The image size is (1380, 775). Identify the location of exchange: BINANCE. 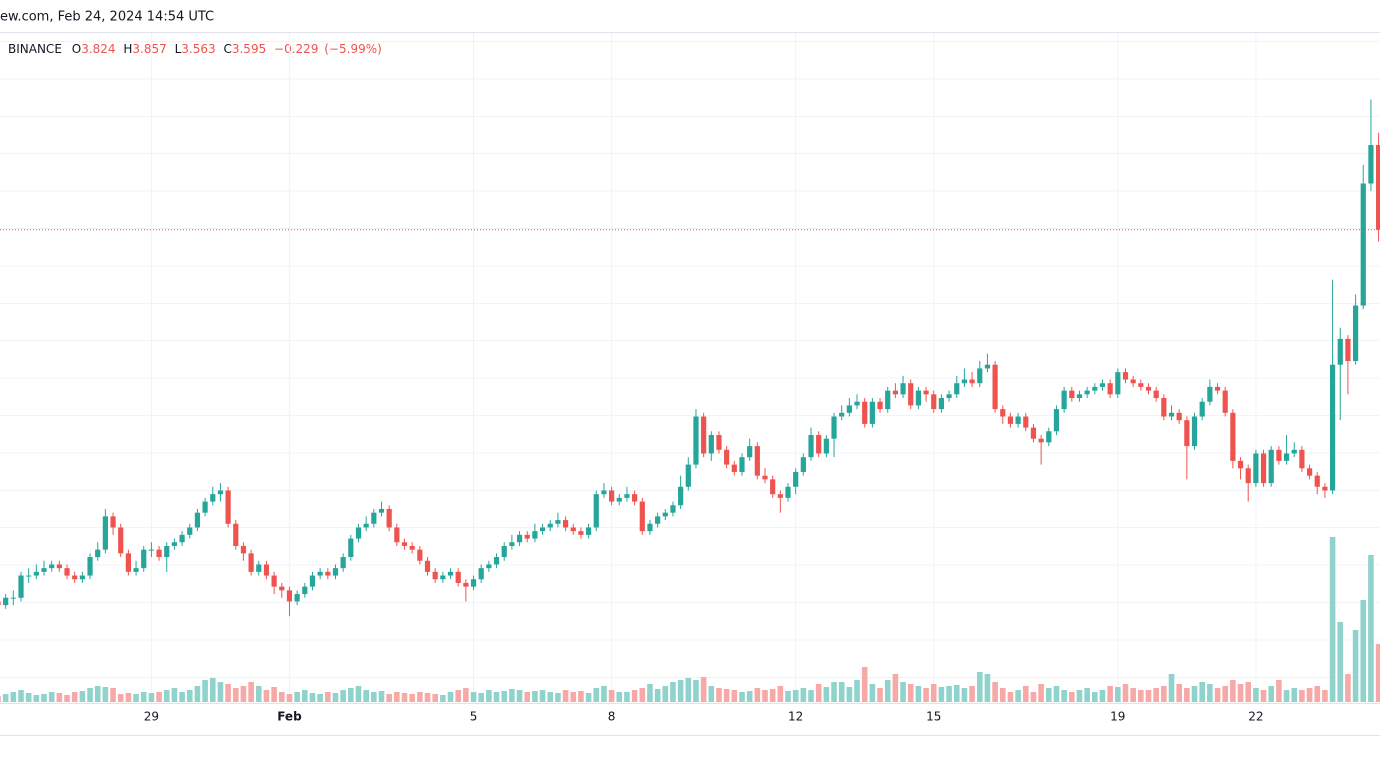
(35, 49).